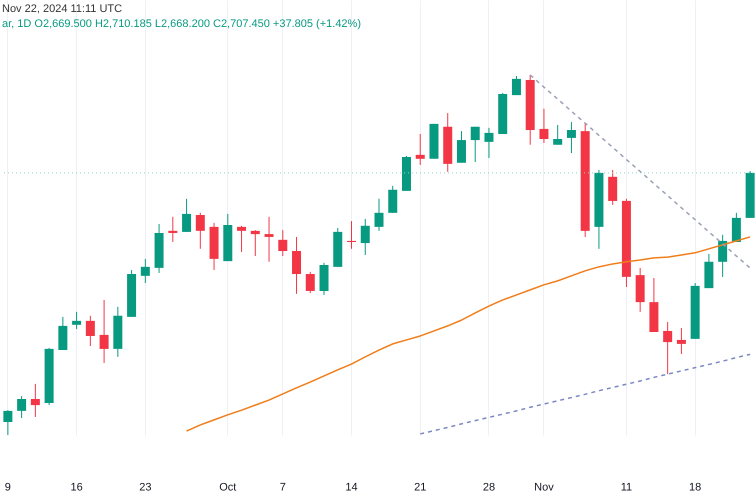 Image resolution: width=756 pixels, height=504 pixels. I want to click on x-tick-label: 9, so click(7, 488).